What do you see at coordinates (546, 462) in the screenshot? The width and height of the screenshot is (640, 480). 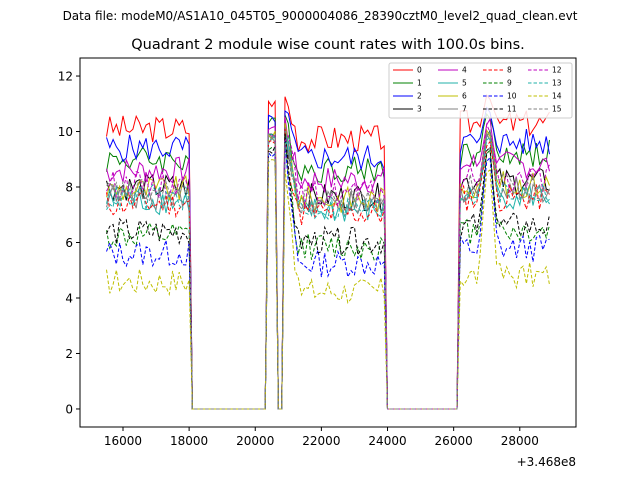 I see `x-offset-label: +3.468e8` at bounding box center [546, 462].